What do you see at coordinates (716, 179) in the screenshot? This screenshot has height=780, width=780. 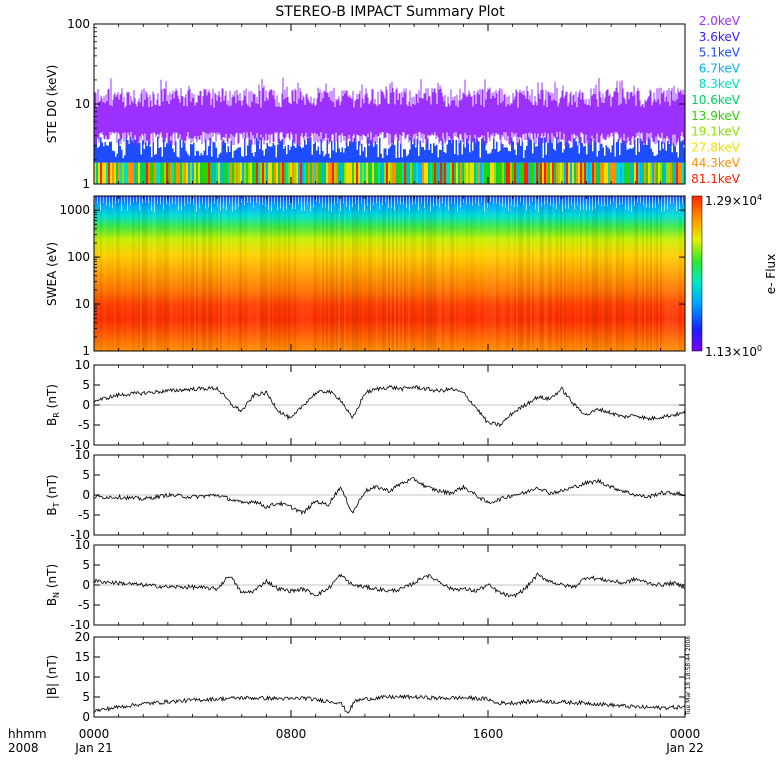 I see `legend-entry-81.1keV: 81.1keV` at bounding box center [716, 179].